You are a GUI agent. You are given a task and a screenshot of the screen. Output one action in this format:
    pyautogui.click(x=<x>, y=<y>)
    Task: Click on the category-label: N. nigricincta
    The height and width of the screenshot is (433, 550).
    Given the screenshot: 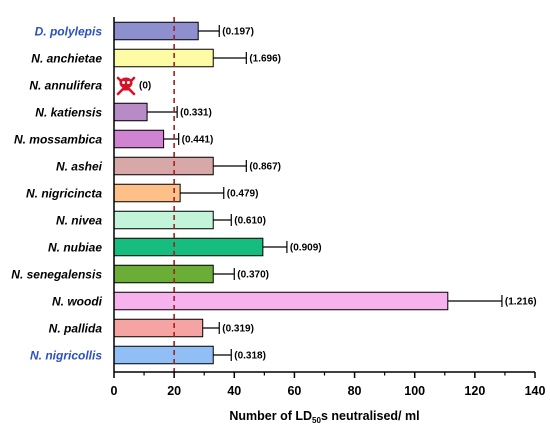 What is the action you would take?
    pyautogui.click(x=64, y=194)
    